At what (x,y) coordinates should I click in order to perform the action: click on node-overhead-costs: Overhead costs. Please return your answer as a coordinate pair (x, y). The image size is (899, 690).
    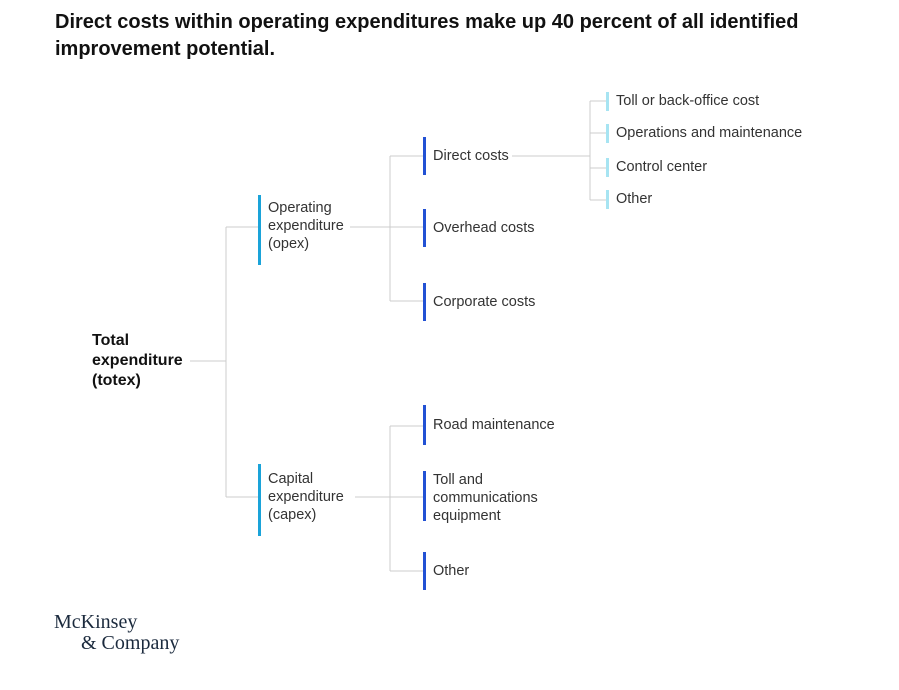
    Looking at the image, I should click on (479, 228).